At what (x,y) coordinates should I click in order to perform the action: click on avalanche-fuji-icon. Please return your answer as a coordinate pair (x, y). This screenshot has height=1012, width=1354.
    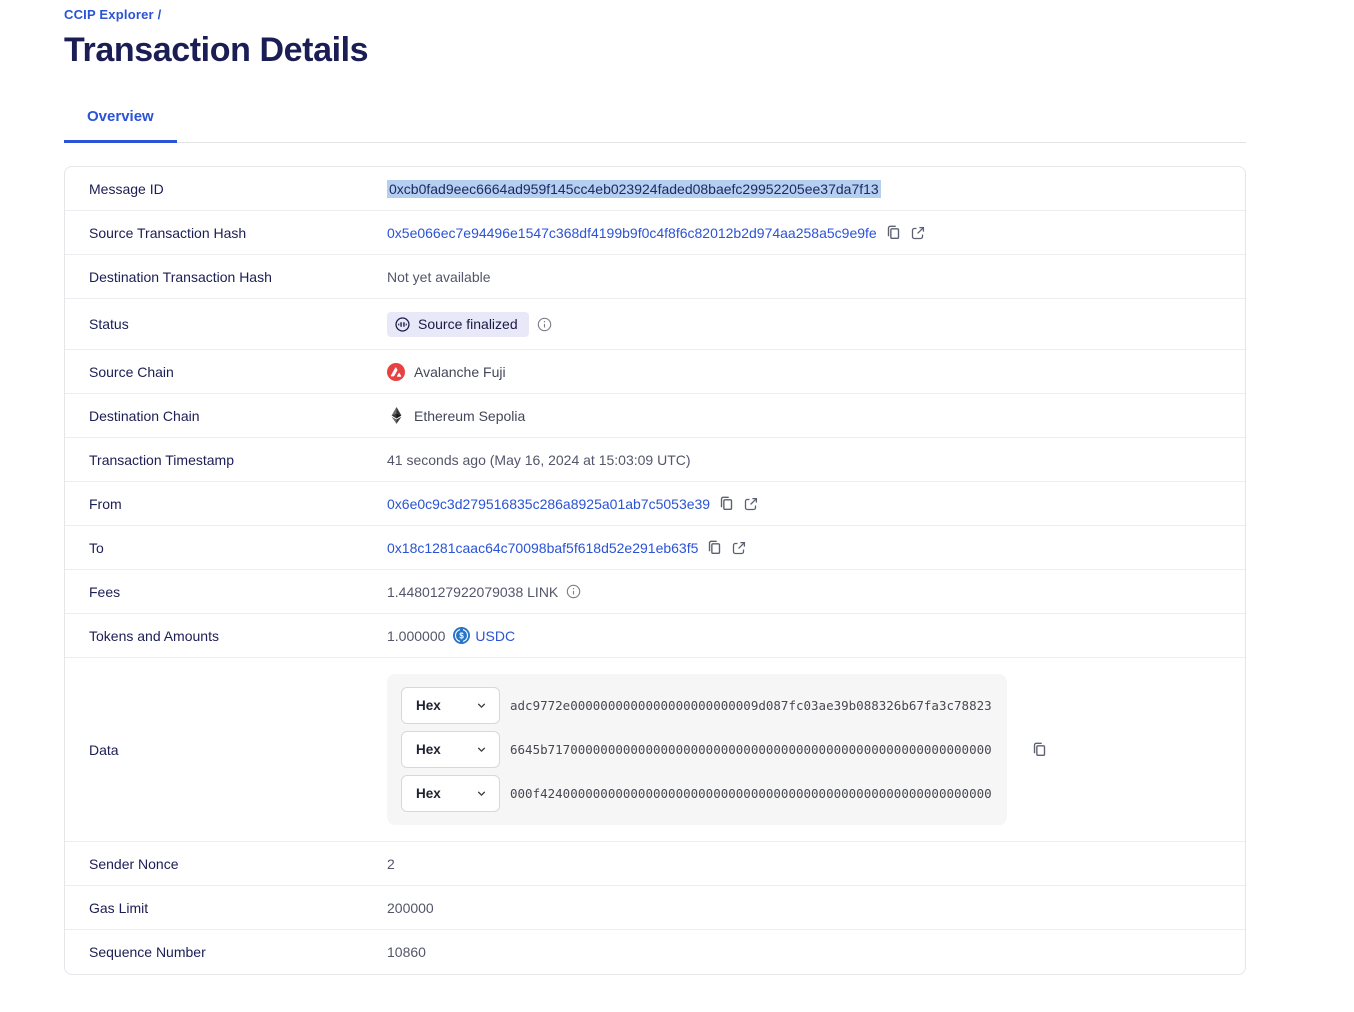
    Looking at the image, I should click on (396, 371).